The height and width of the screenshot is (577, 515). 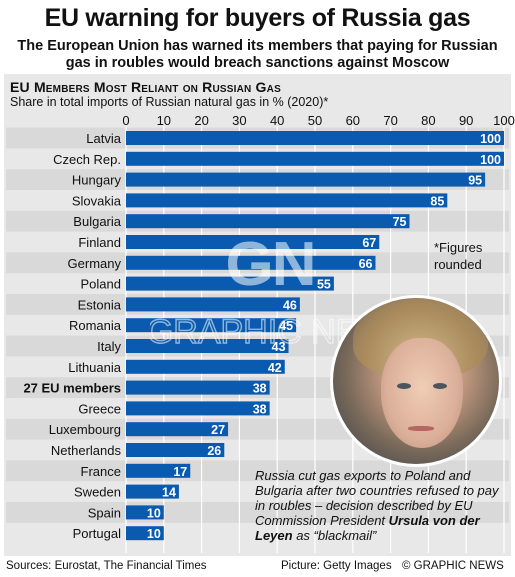 I want to click on tick-label: 80, so click(x=428, y=120).